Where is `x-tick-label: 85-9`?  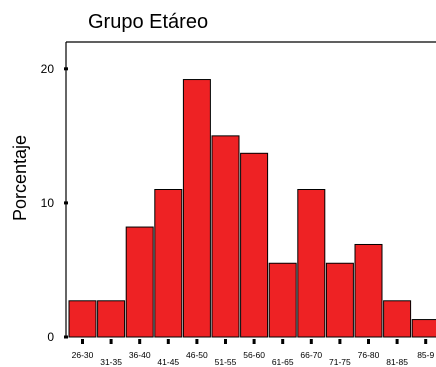 x-tick-label: 85-9 is located at coordinates (425, 355).